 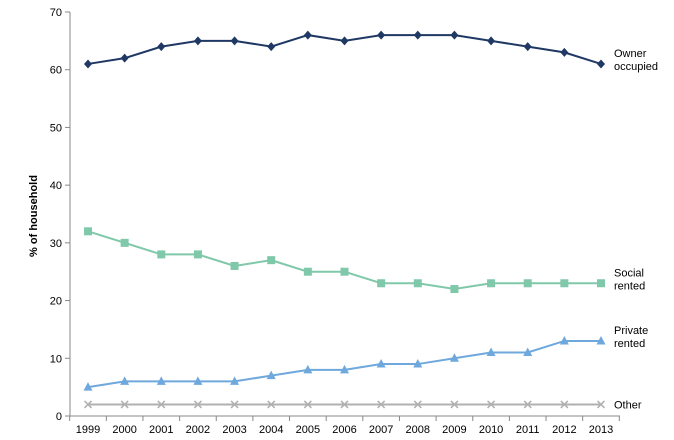 I want to click on y-tick-label: 70, so click(x=56, y=13).